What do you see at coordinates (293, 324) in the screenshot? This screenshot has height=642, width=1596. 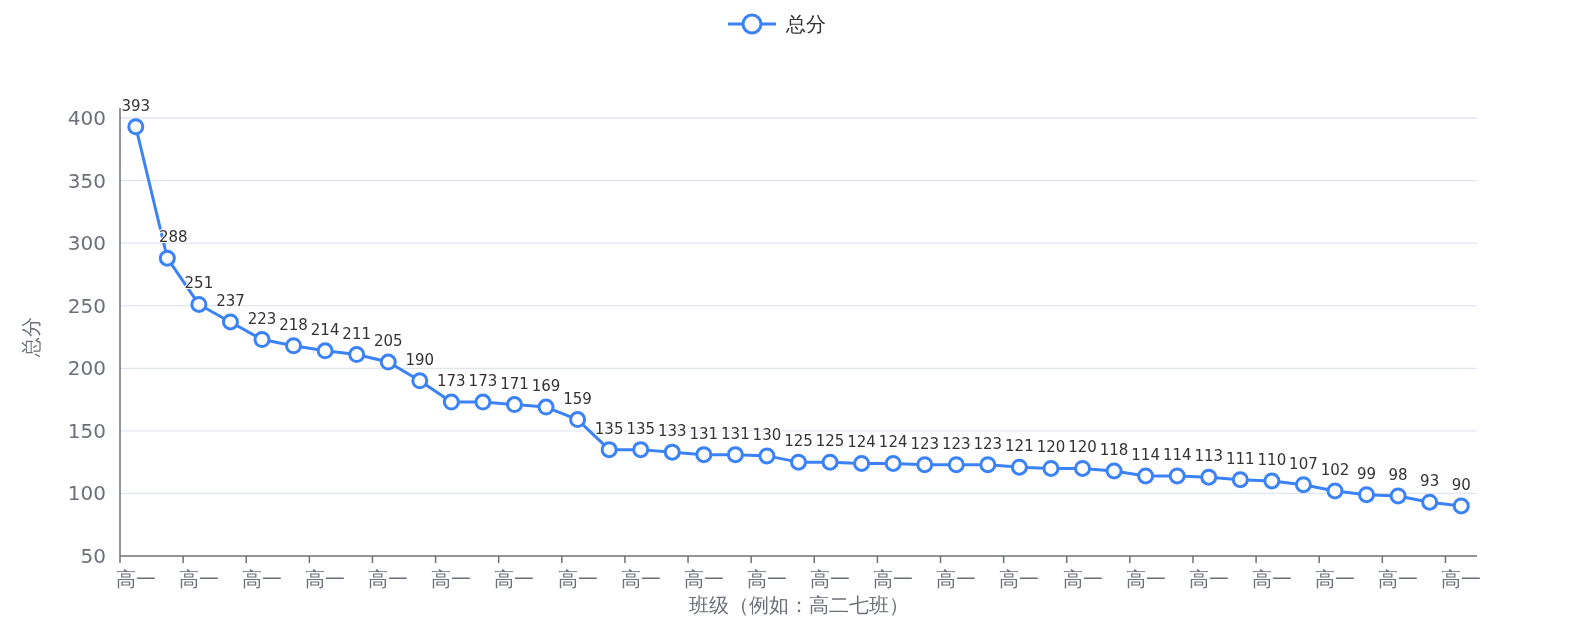 I see `data-label: 218` at bounding box center [293, 324].